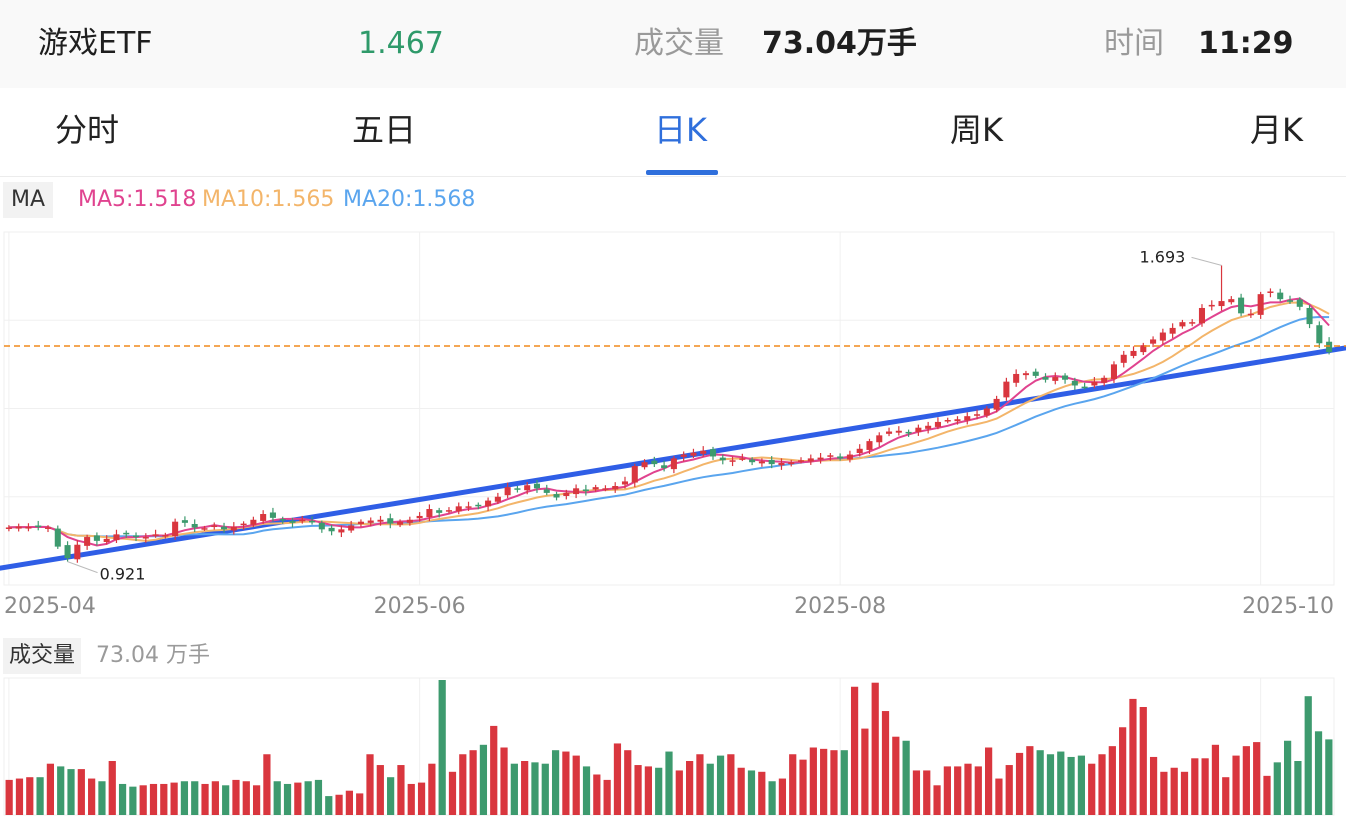  I want to click on tab-weekly-k: 周K, so click(976, 130).